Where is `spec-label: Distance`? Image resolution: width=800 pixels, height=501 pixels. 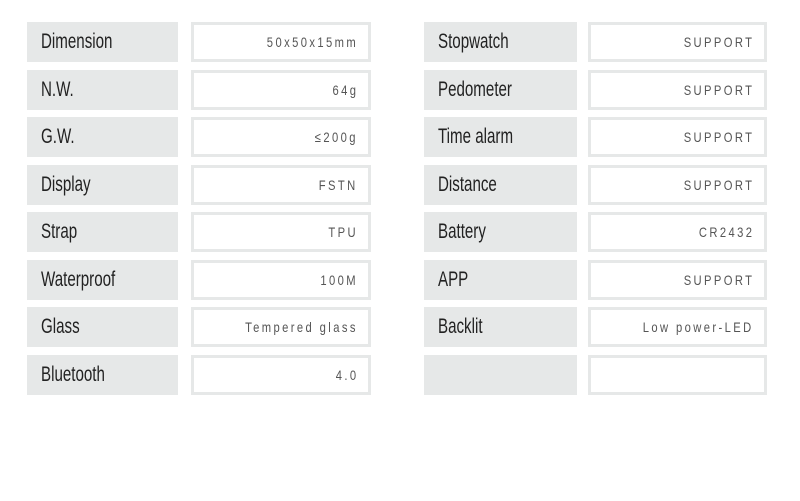
spec-label: Distance is located at coordinates (467, 184).